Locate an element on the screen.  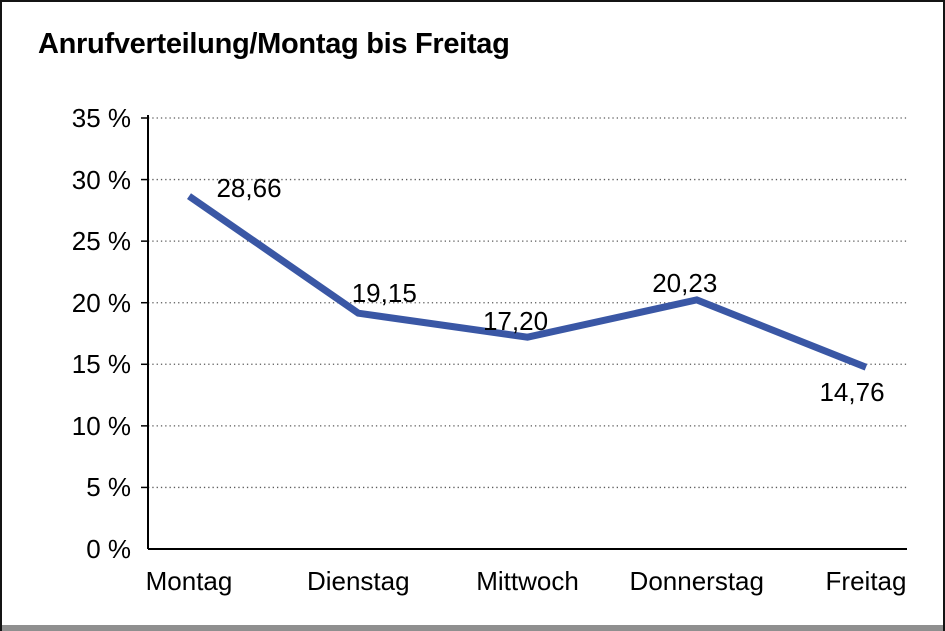
y-tick-label: 35 % is located at coordinates (101, 118).